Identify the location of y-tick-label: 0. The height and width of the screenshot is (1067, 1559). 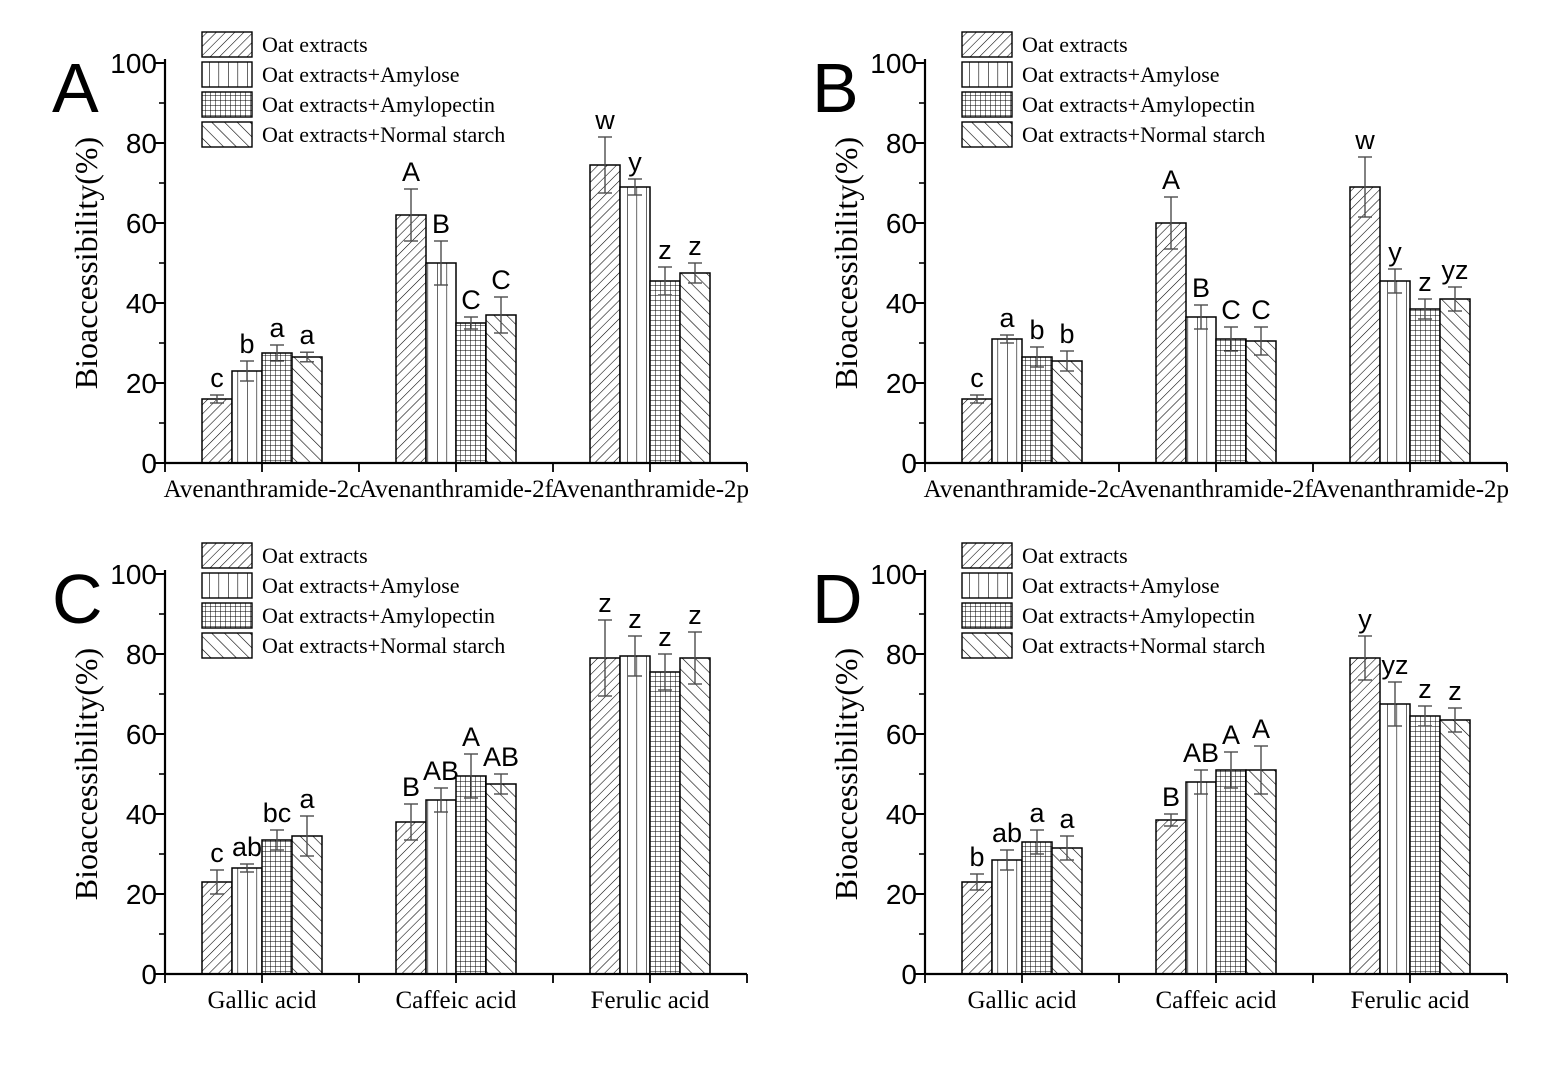
(149, 463).